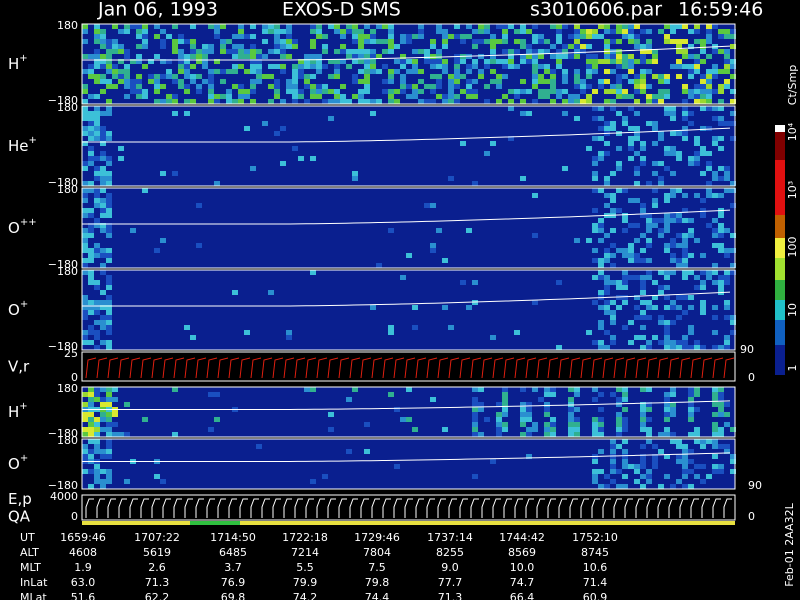  What do you see at coordinates (14, 464) in the screenshot?
I see `label-text: O` at bounding box center [14, 464].